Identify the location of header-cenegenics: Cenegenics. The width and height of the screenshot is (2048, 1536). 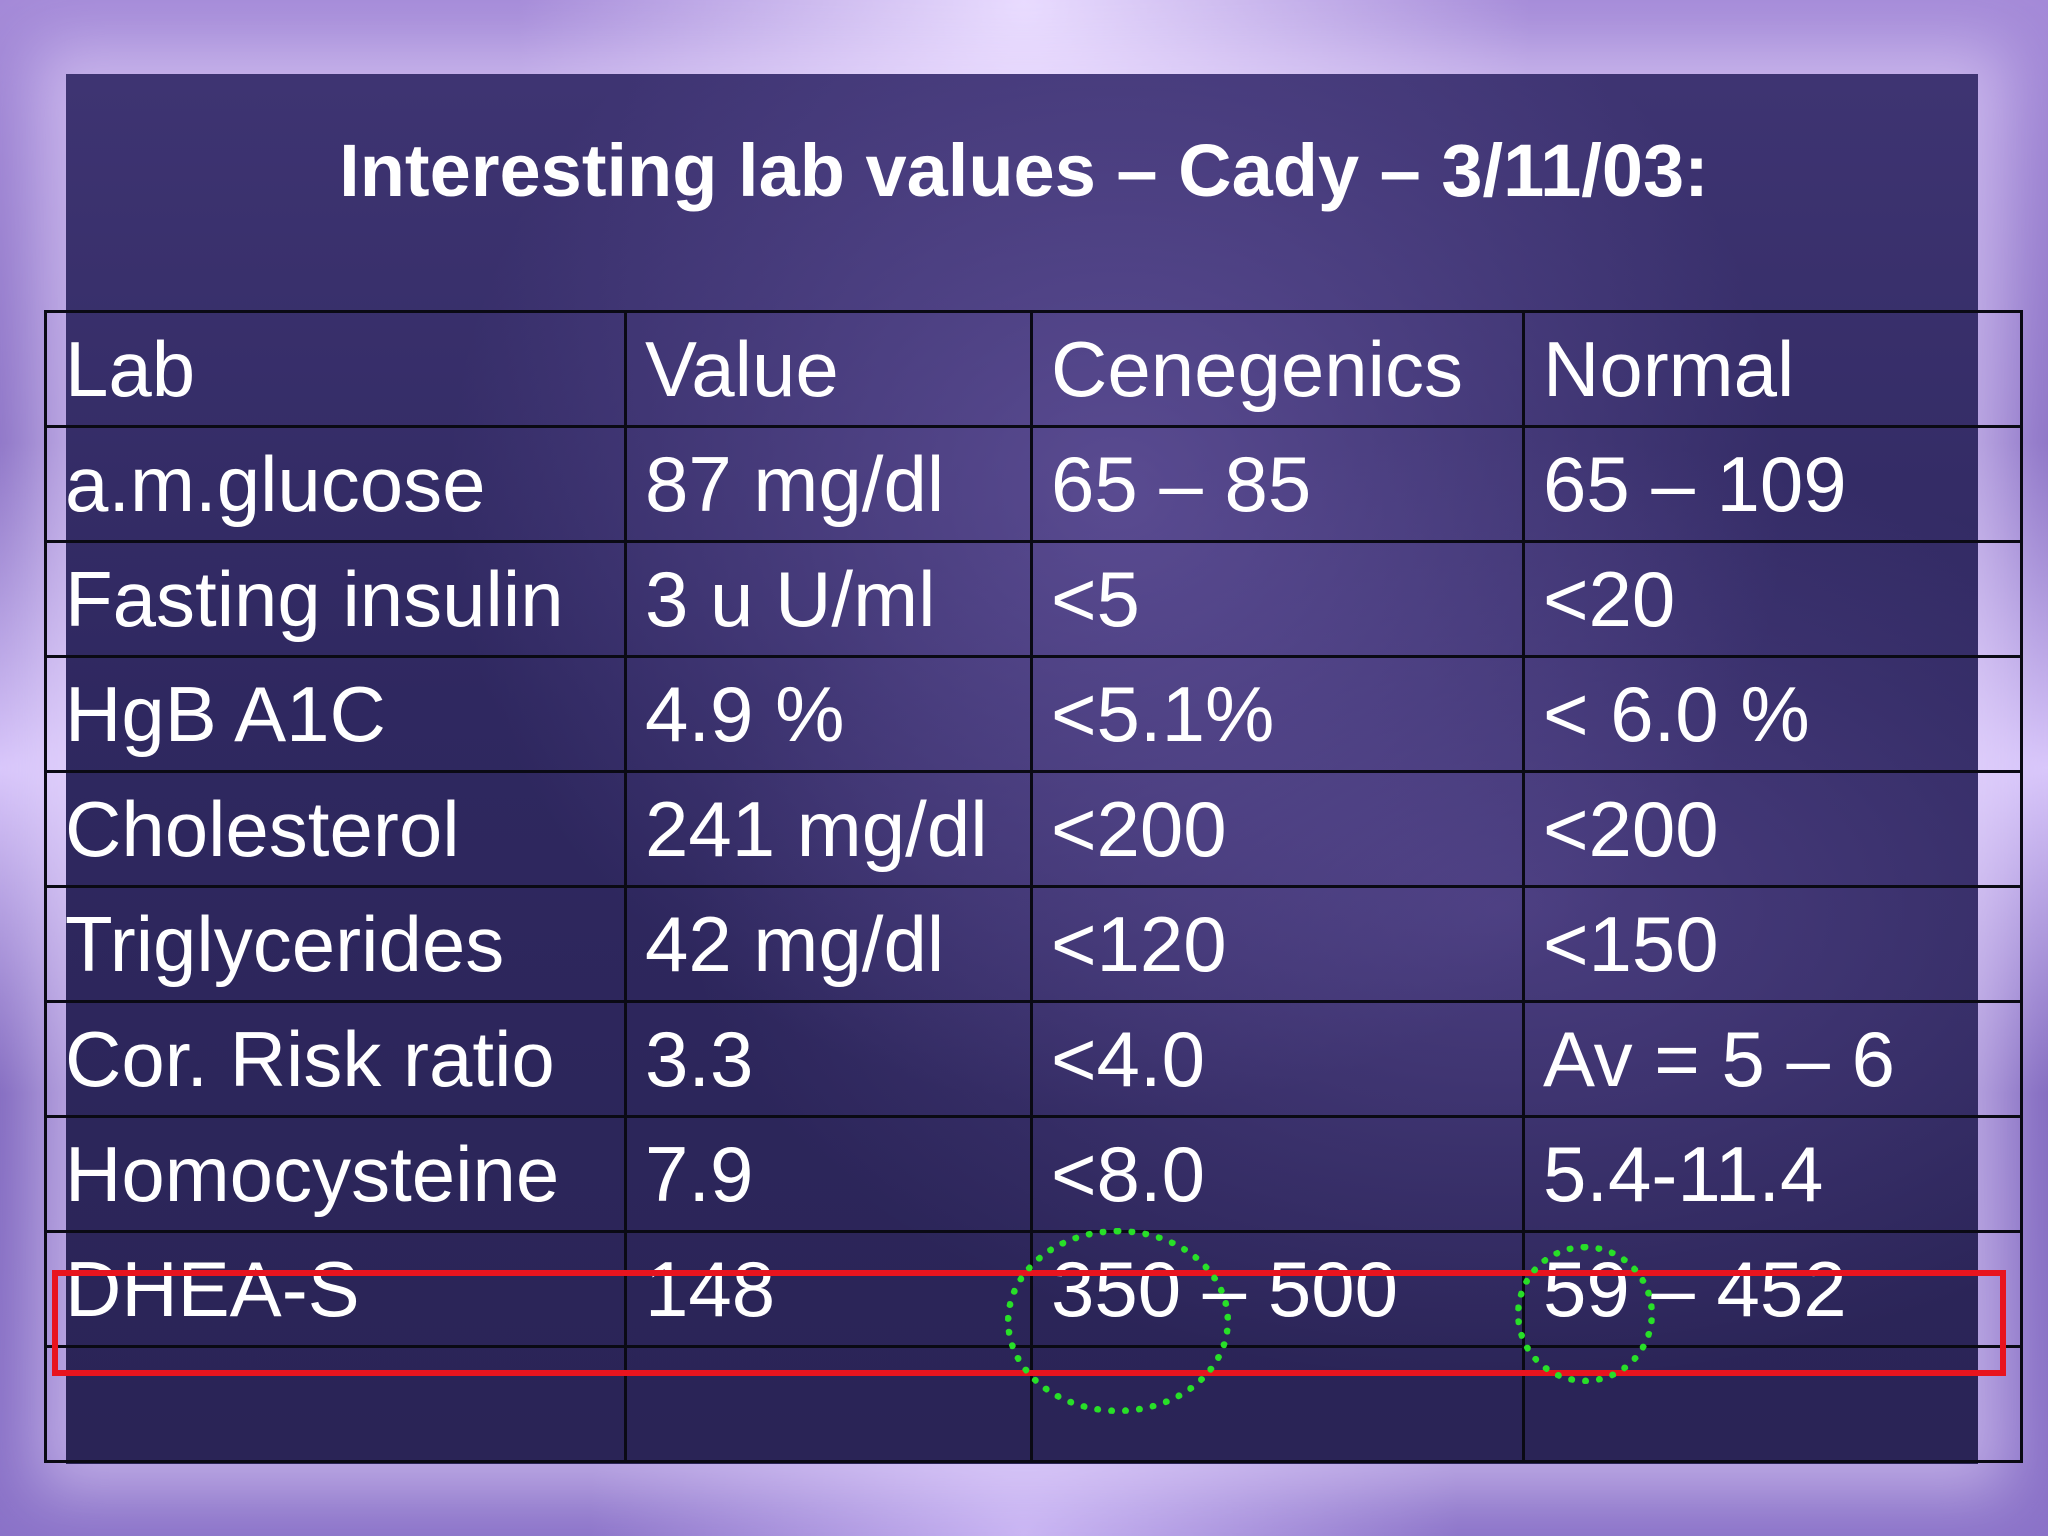
(1277, 369).